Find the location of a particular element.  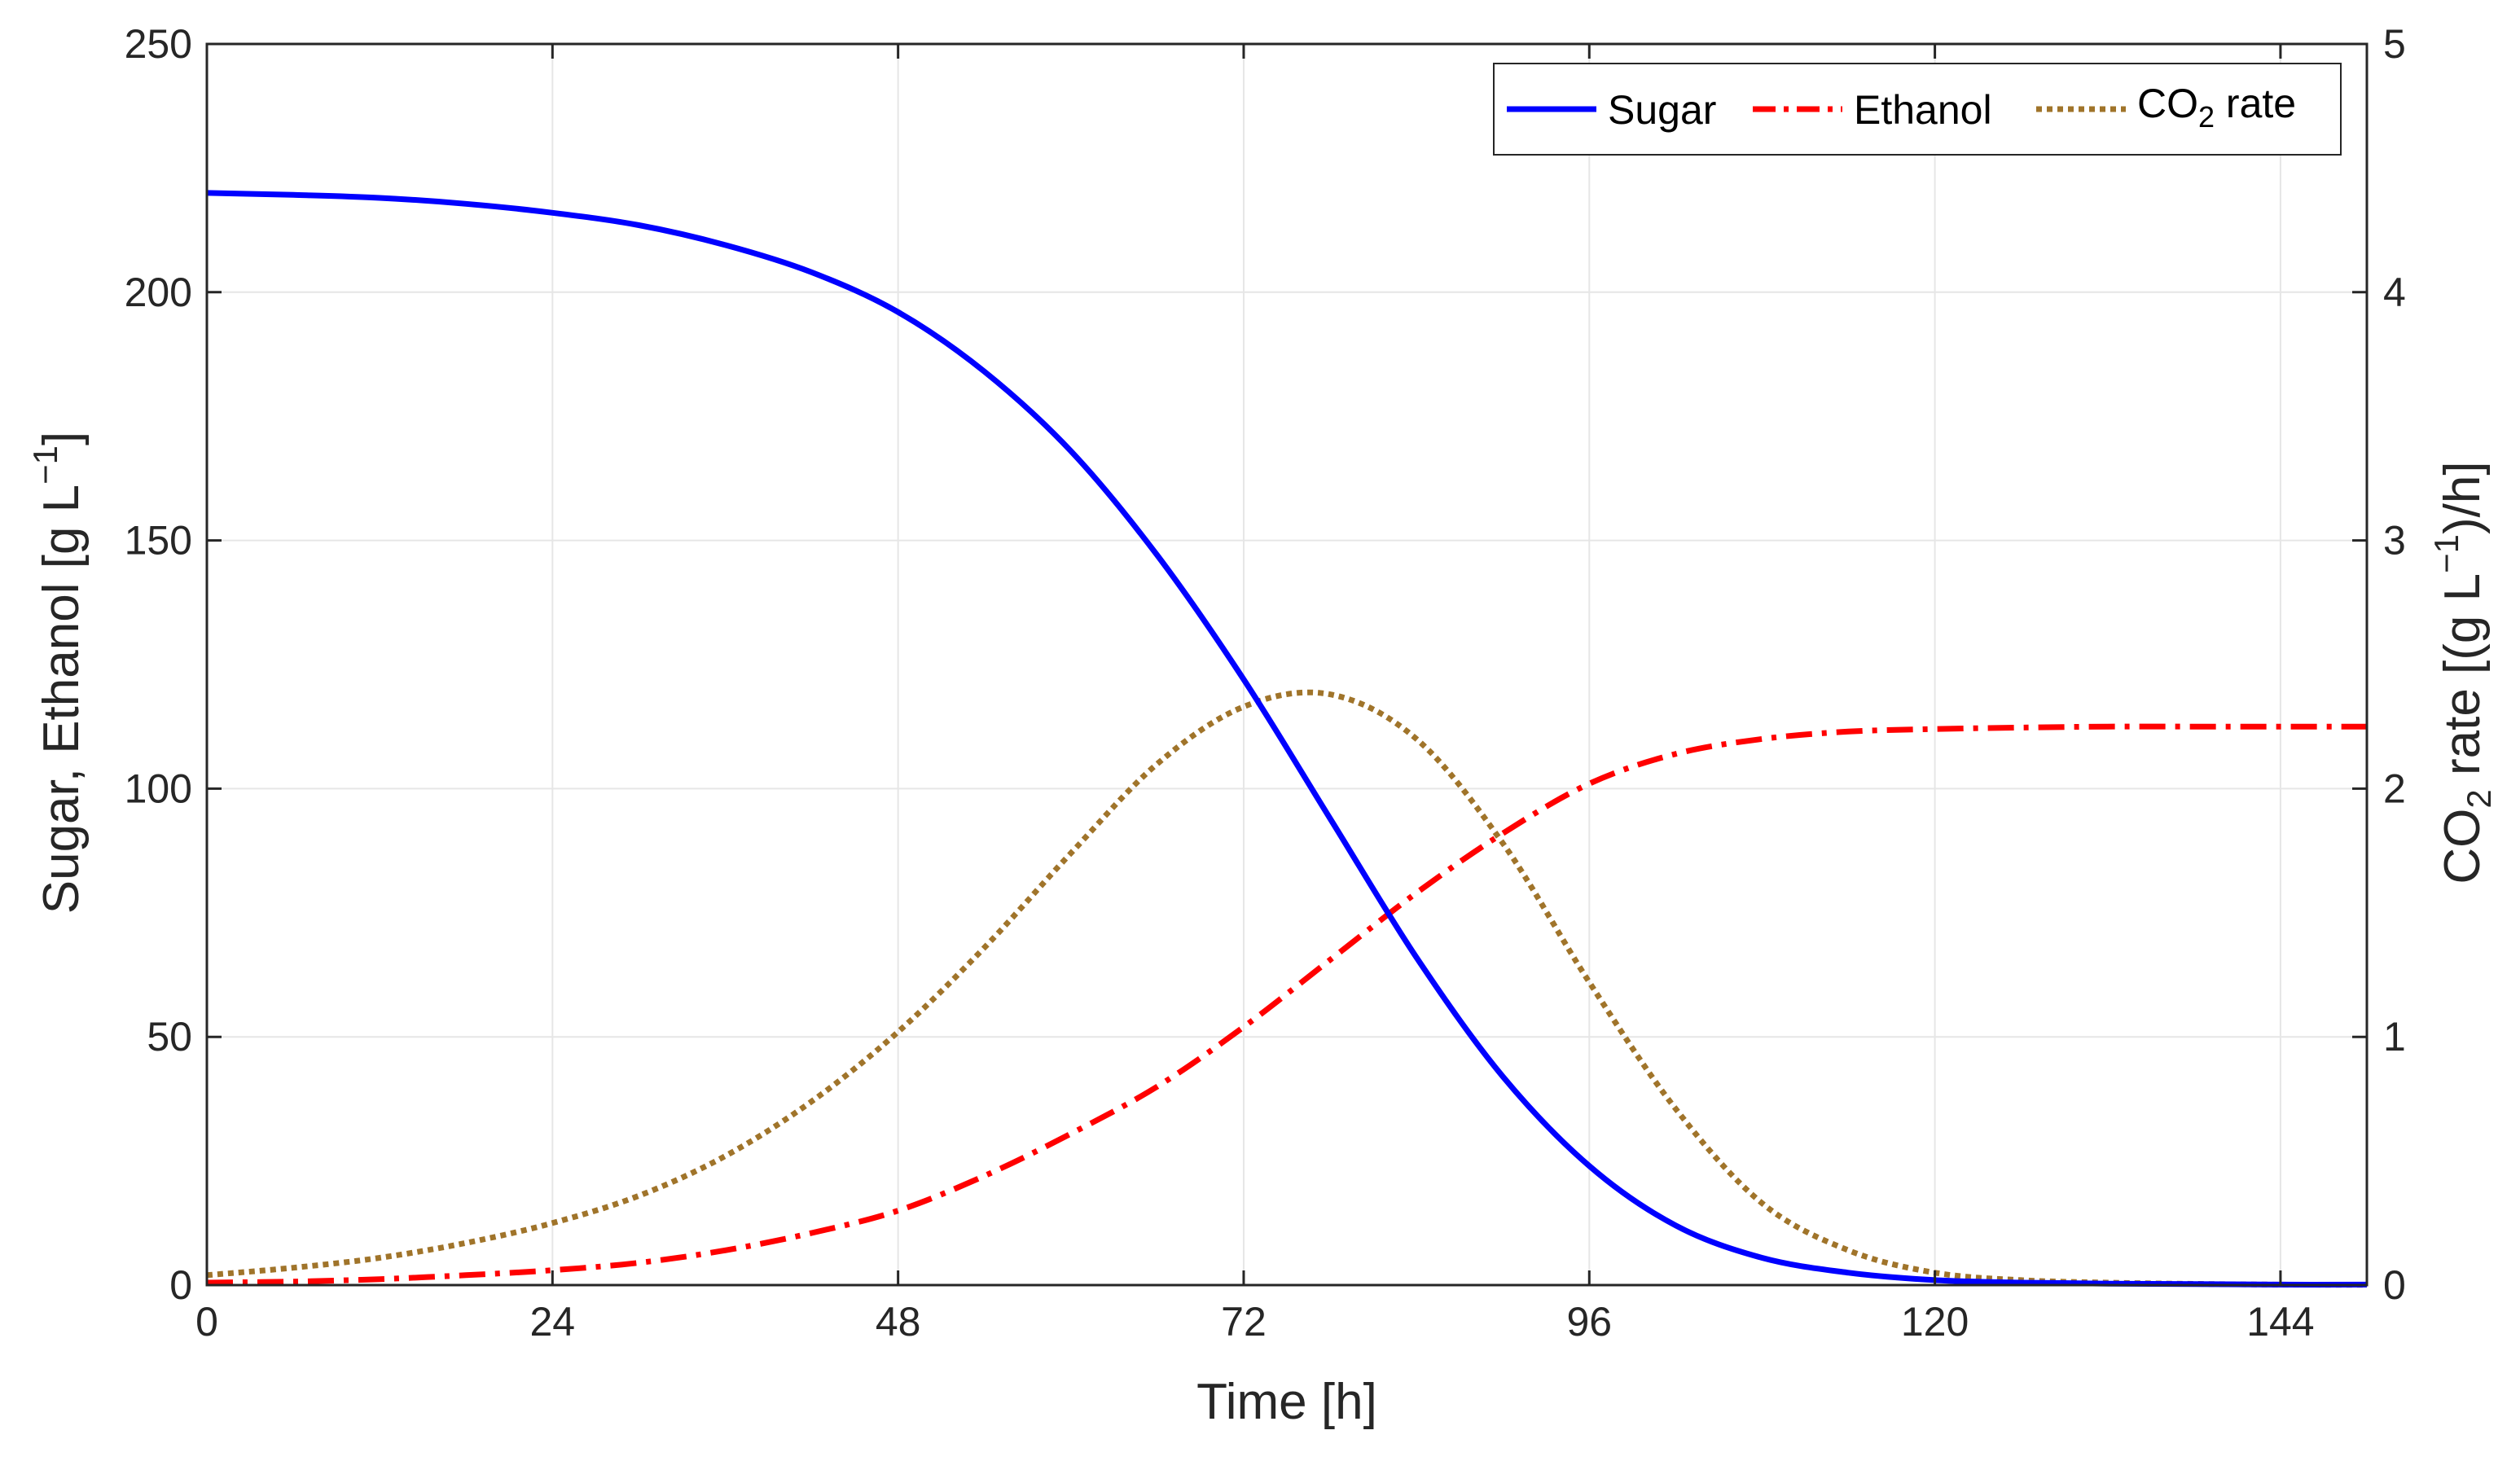

x-tick-label: 144 is located at coordinates (2280, 1322).